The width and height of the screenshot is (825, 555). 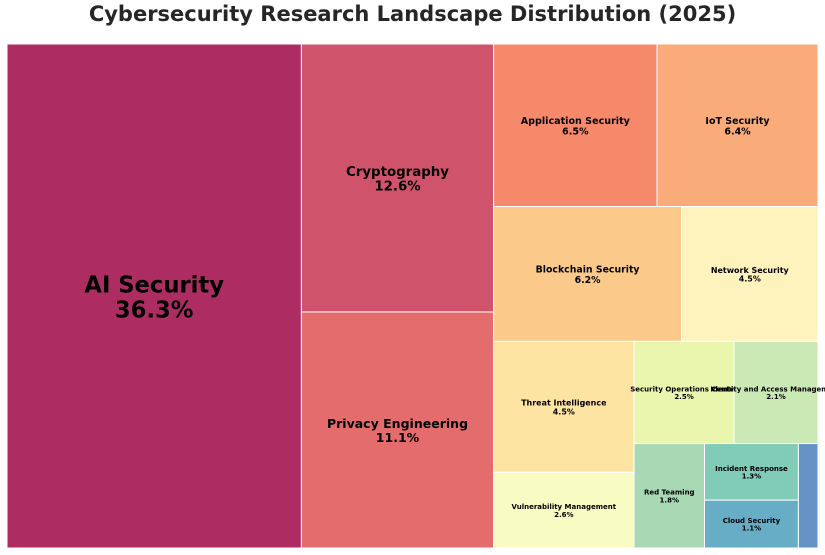 I want to click on tile-value-cryptography: 12.6%, so click(x=397, y=187).